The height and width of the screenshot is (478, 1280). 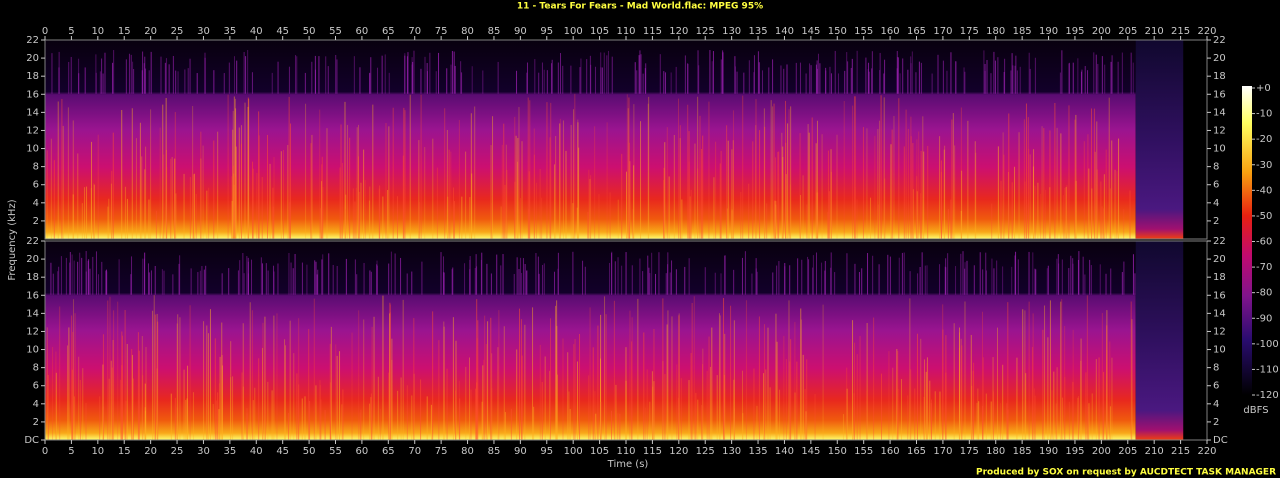 What do you see at coordinates (36, 167) in the screenshot?
I see `y-tick-label: 8` at bounding box center [36, 167].